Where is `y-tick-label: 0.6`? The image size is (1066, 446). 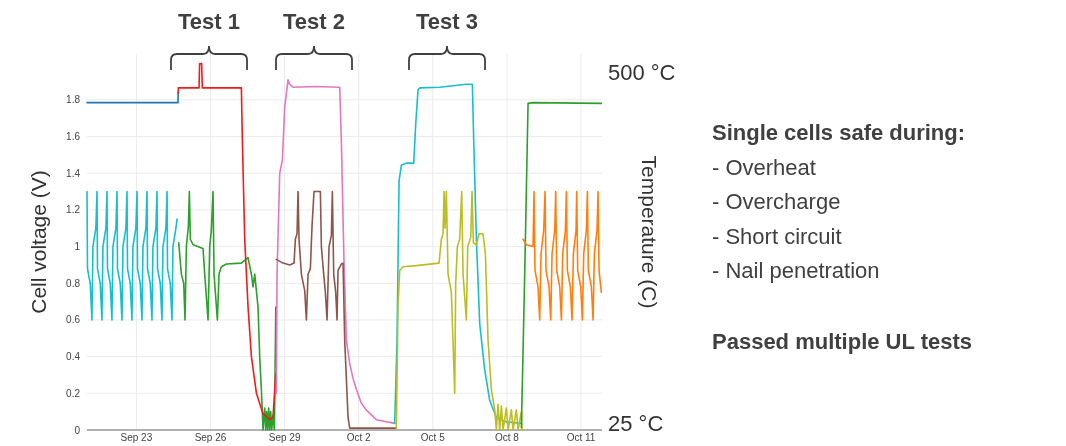 y-tick-label: 0.6 is located at coordinates (73, 320).